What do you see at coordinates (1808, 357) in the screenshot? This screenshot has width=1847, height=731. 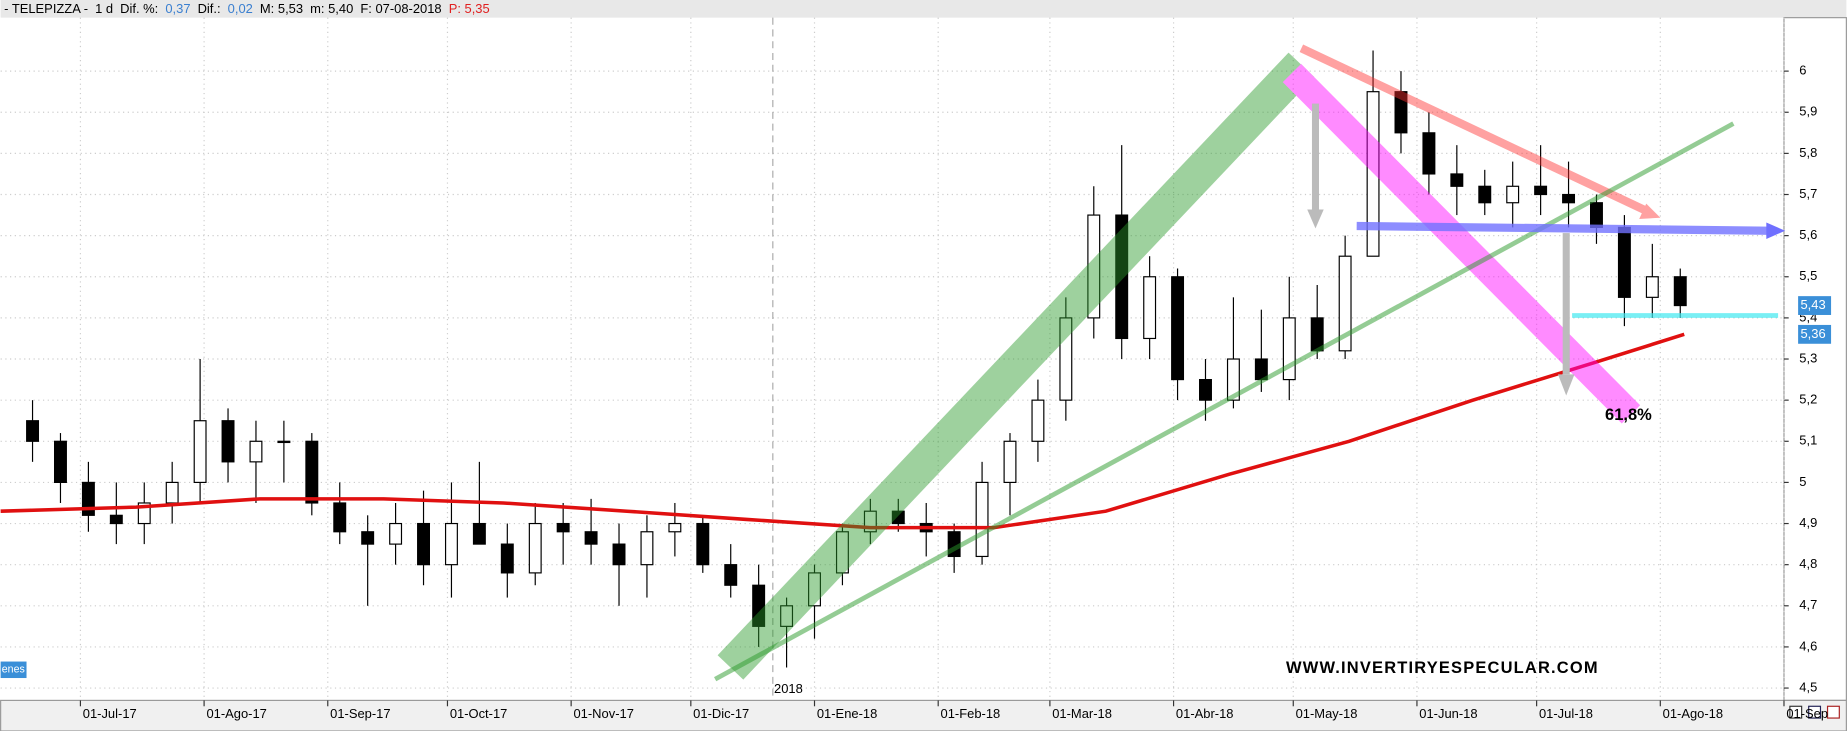 I see `y-tick-label: 5,3` at bounding box center [1808, 357].